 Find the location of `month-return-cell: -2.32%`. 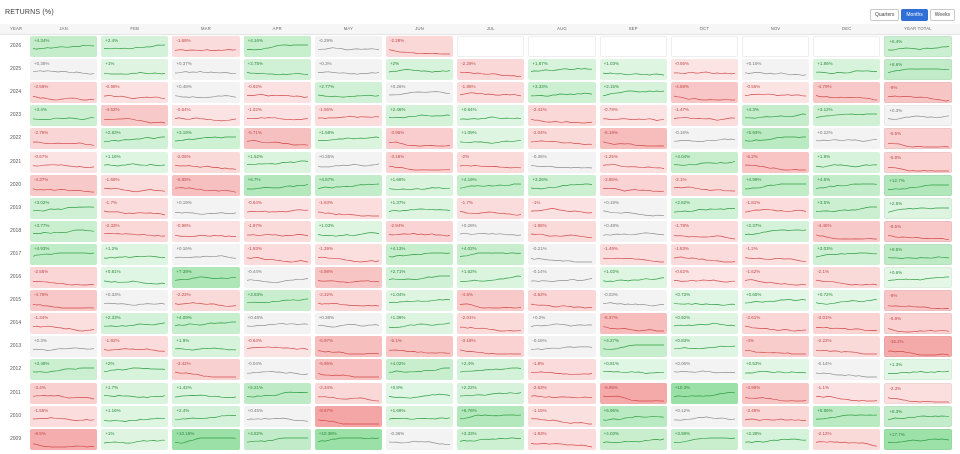

month-return-cell: -2.32% is located at coordinates (348, 301).